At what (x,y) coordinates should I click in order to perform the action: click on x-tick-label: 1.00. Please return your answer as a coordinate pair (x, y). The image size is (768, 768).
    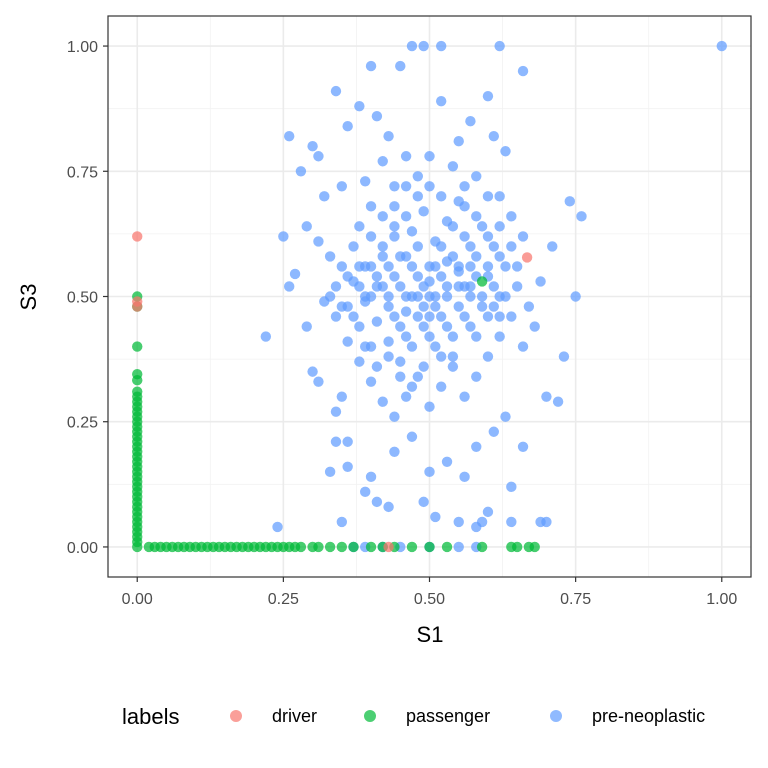
    Looking at the image, I should click on (721, 599).